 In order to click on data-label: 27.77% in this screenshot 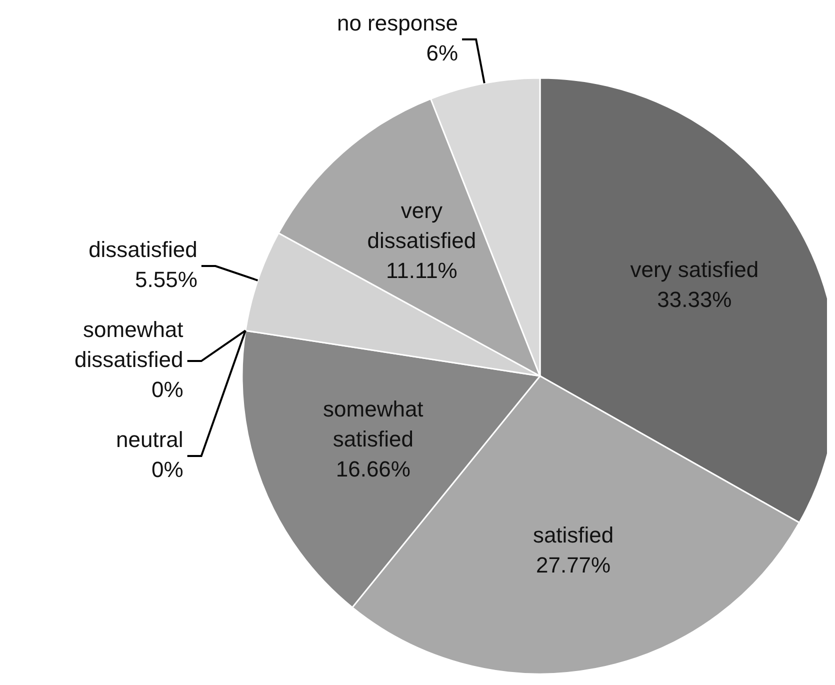, I will do `click(573, 565)`.